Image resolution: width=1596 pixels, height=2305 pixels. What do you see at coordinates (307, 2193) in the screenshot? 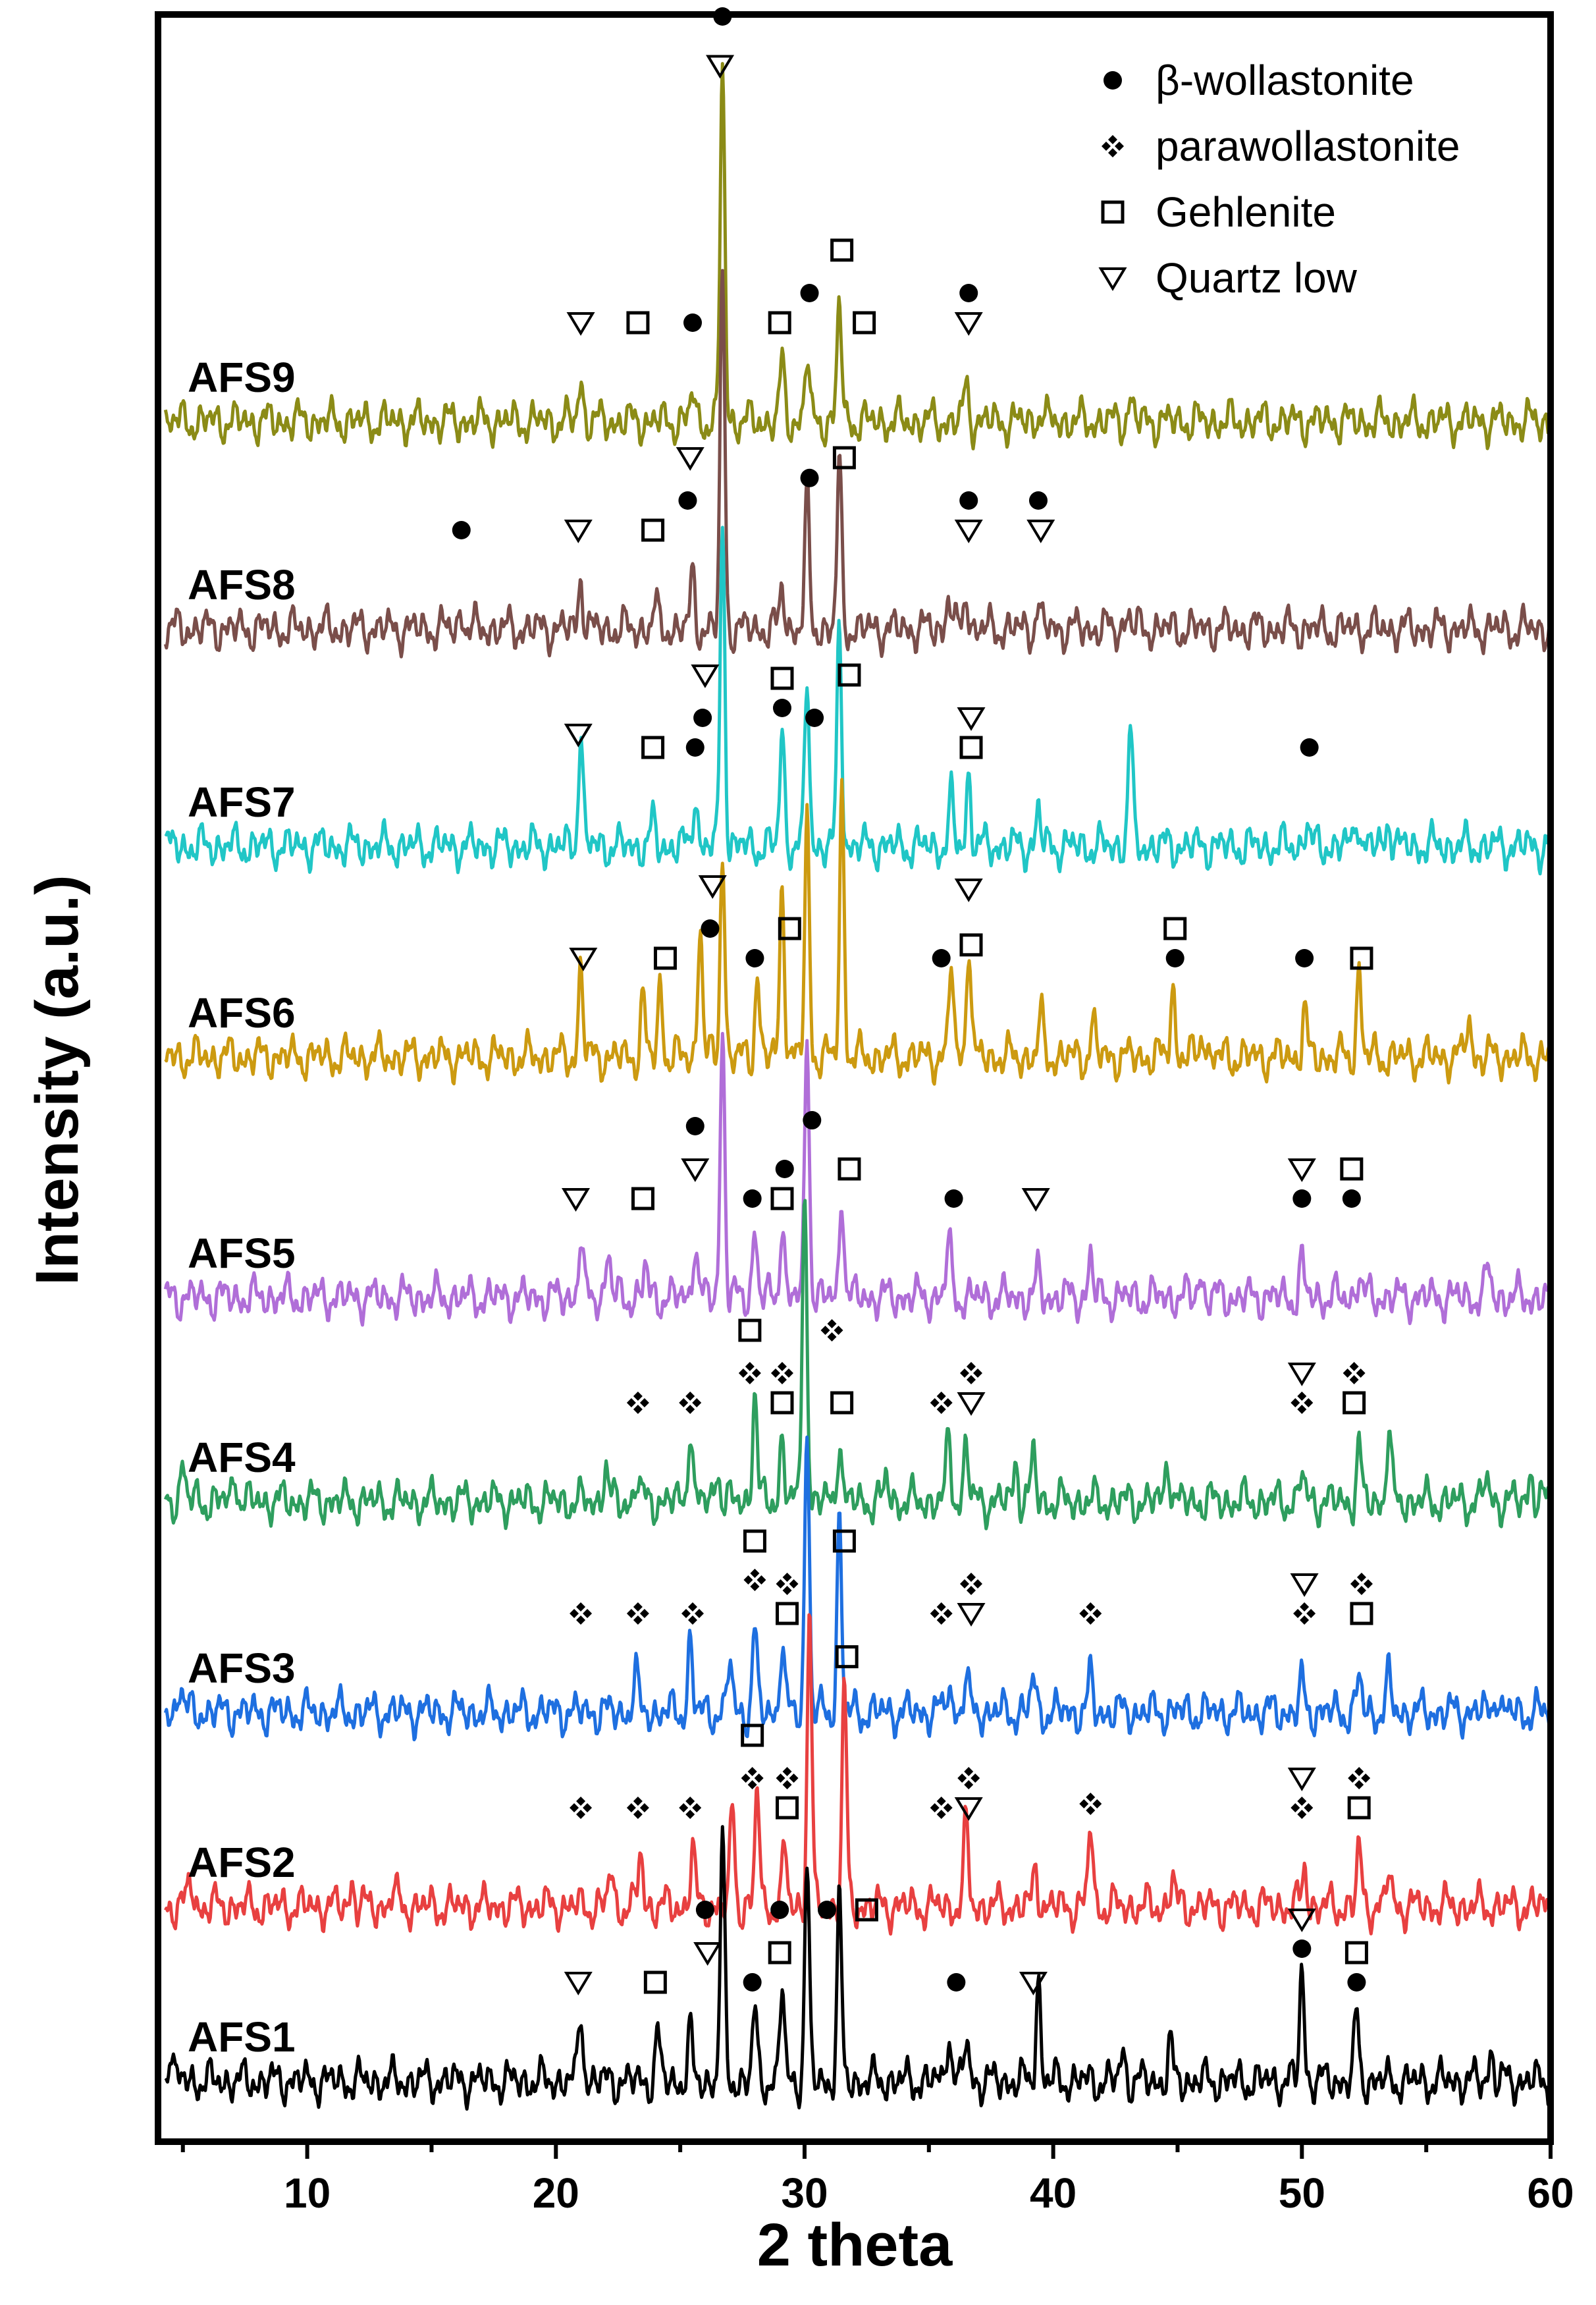
I see `x-tick-label: 10` at bounding box center [307, 2193].